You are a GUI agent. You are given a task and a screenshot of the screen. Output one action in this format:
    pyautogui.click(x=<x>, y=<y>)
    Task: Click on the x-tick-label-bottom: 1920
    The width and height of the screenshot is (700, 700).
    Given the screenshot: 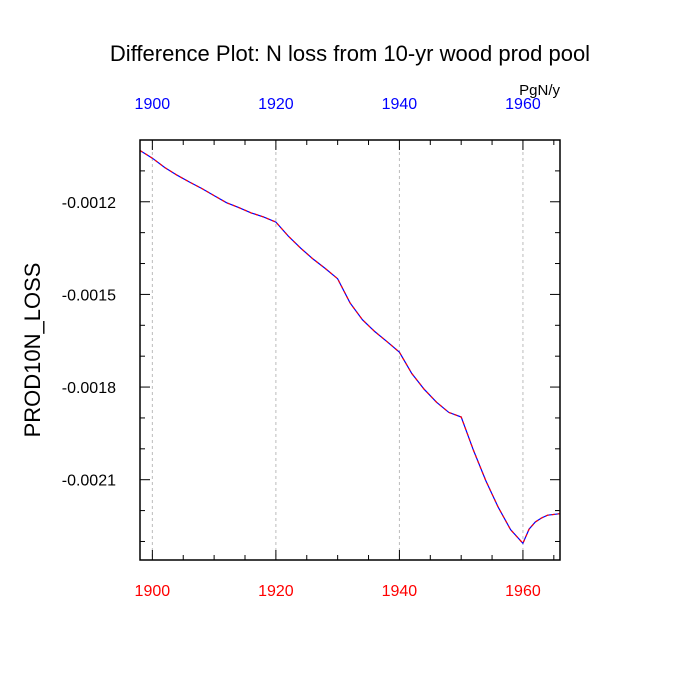 What is the action you would take?
    pyautogui.click(x=276, y=591)
    